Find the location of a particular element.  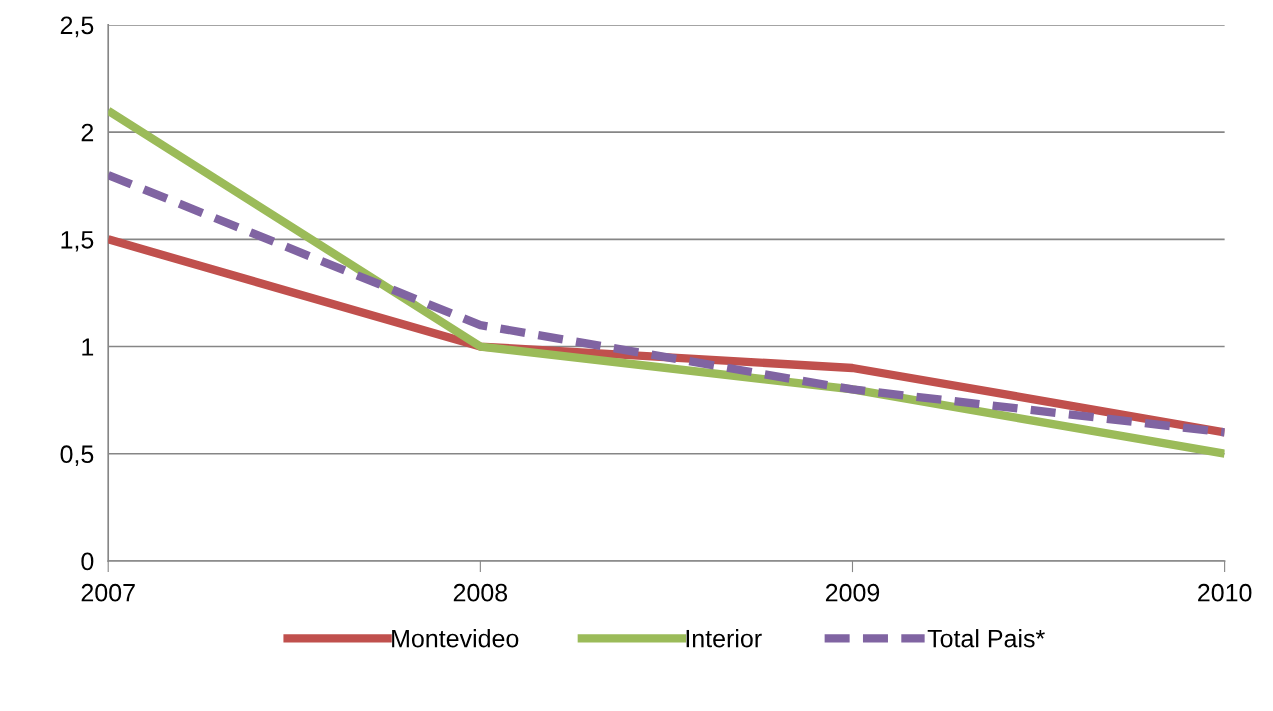

y-tick-label: 2,5 is located at coordinates (77, 27).